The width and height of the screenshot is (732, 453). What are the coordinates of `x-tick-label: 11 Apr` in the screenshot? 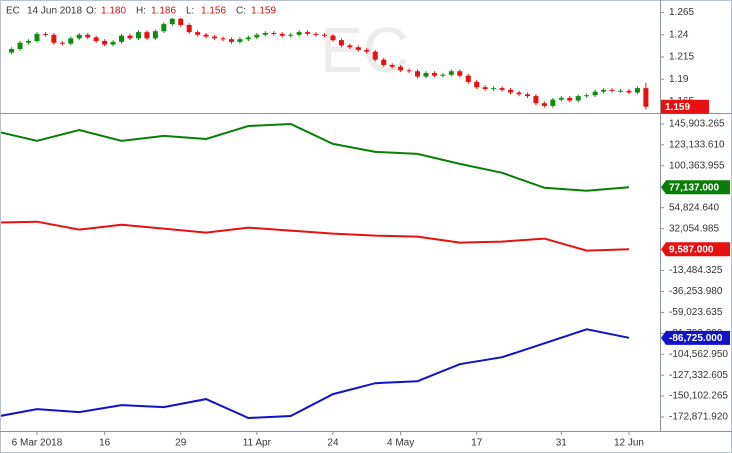 It's located at (257, 443).